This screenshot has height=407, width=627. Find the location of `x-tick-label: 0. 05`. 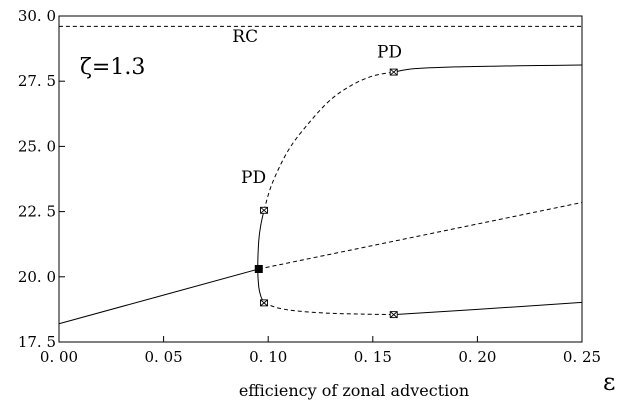

x-tick-label: 0. 05 is located at coordinates (164, 357).